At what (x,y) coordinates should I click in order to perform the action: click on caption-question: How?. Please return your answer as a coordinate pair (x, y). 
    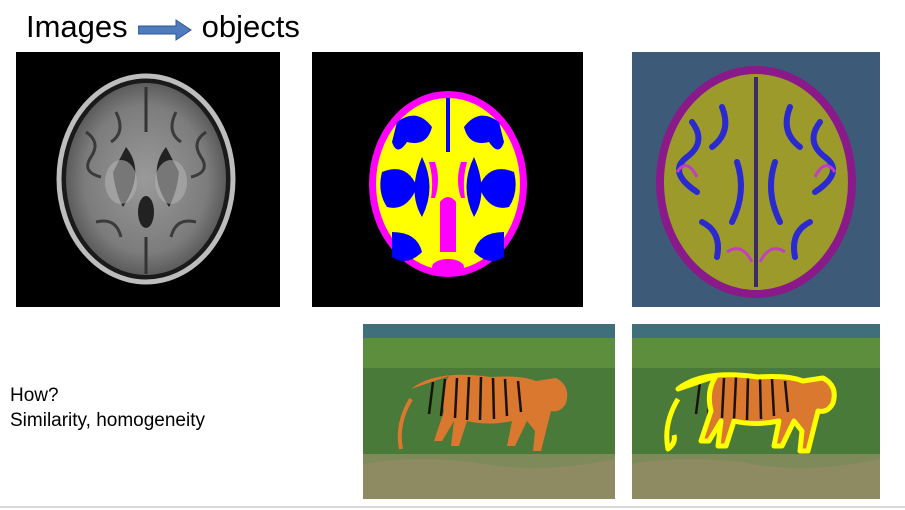
    Looking at the image, I should click on (34, 395).